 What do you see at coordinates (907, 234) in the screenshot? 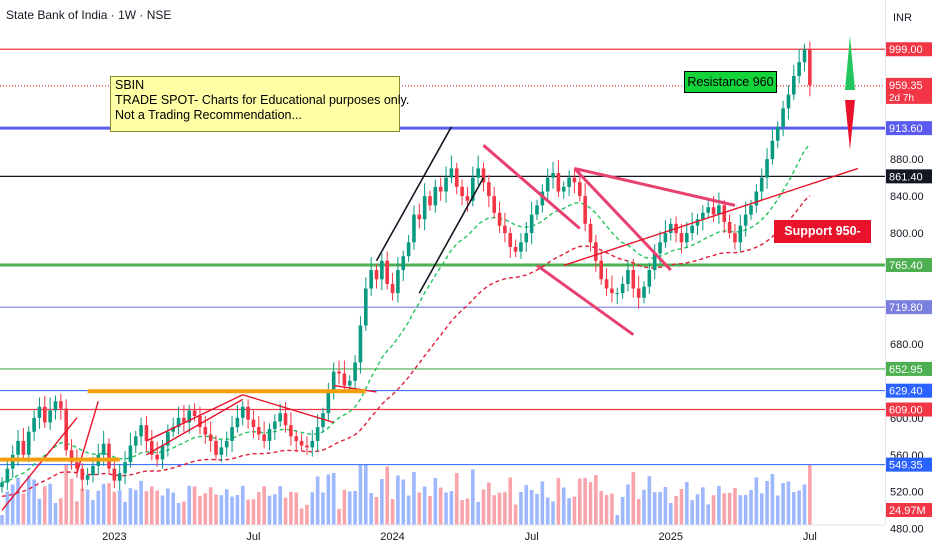
I see `y-tick-label-2: 800.00` at bounding box center [907, 234].